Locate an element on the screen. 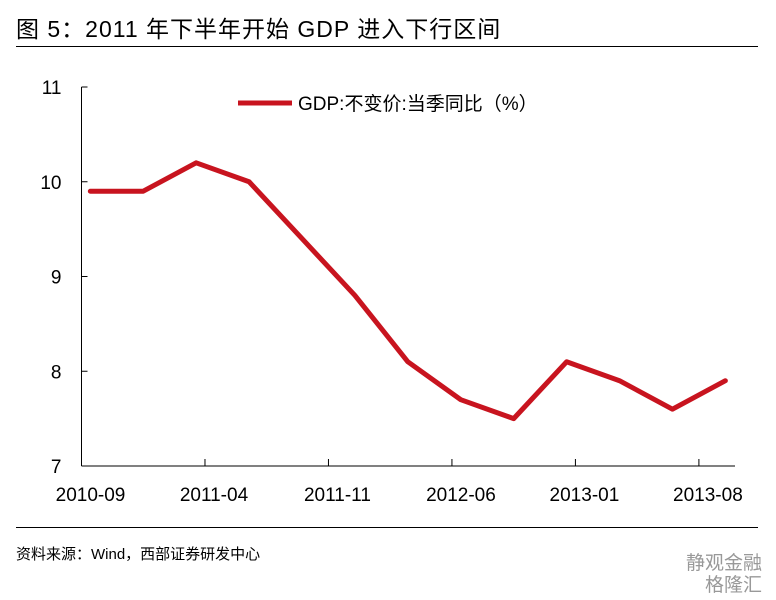 This screenshot has width=776, height=600. x-tick-label: 2011-04 is located at coordinates (214, 495).